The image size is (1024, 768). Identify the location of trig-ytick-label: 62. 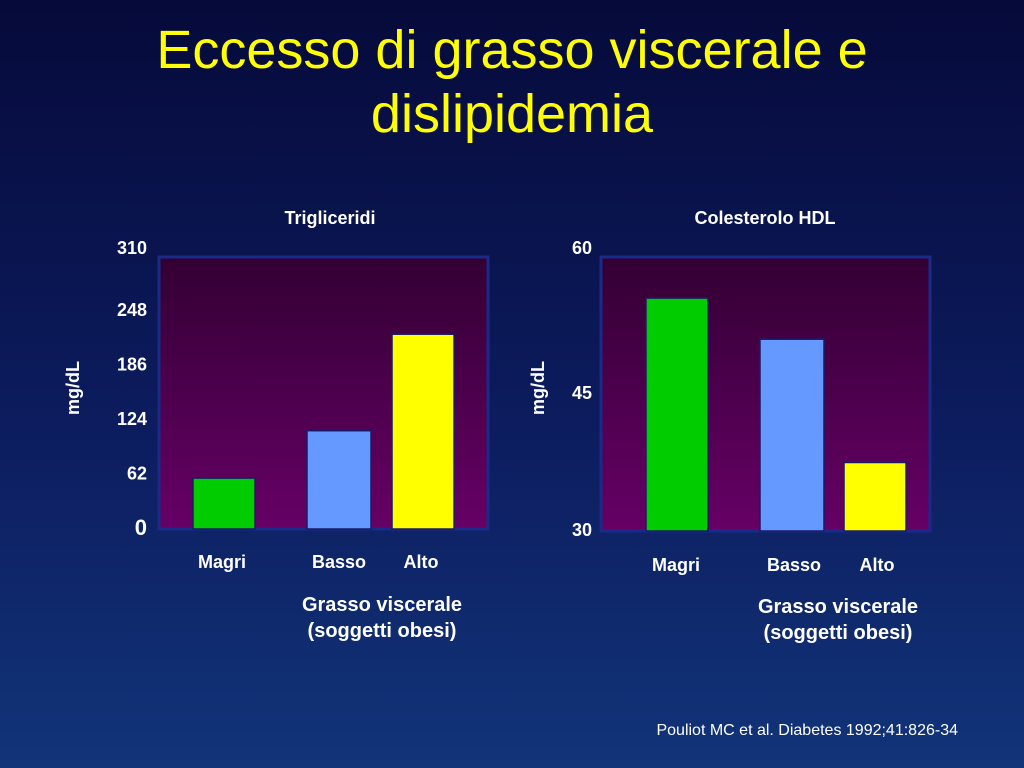
(137, 473).